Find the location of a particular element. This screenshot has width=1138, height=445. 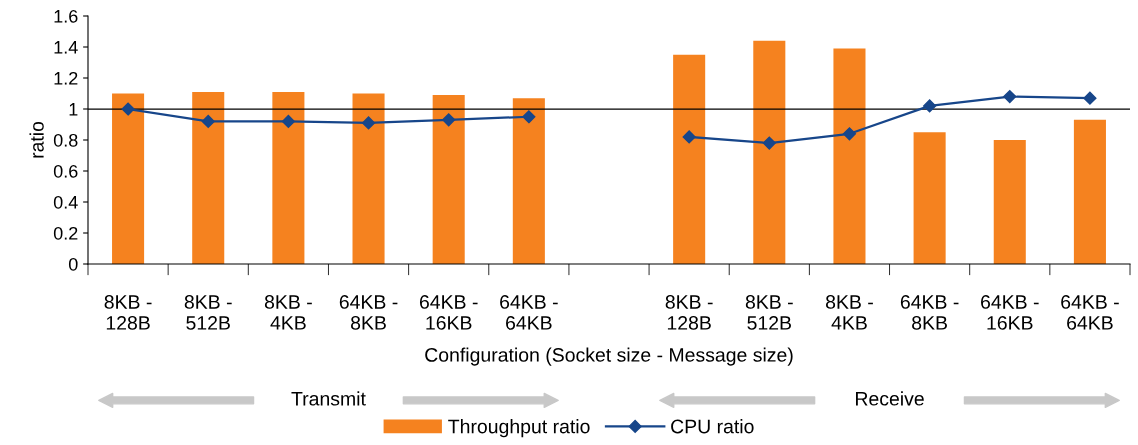

legend-label: CPU ratio is located at coordinates (712, 426).